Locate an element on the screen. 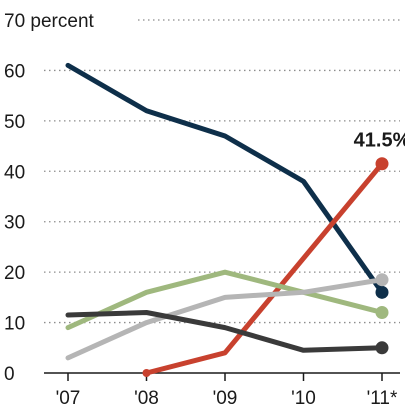  x-tick-label: '08 is located at coordinates (146, 398).